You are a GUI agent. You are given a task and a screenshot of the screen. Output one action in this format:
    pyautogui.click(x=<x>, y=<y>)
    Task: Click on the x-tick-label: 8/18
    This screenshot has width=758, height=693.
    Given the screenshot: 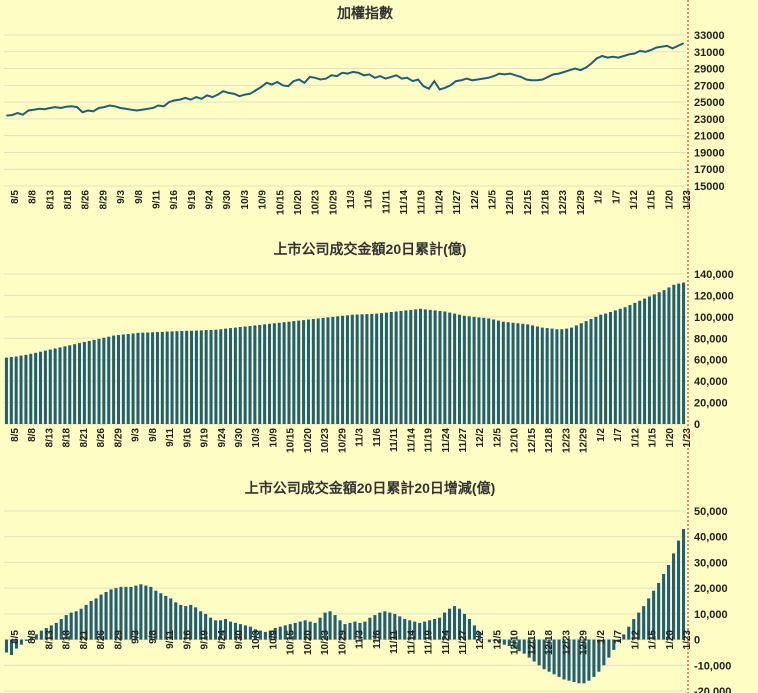 What is the action you would take?
    pyautogui.click(x=67, y=438)
    